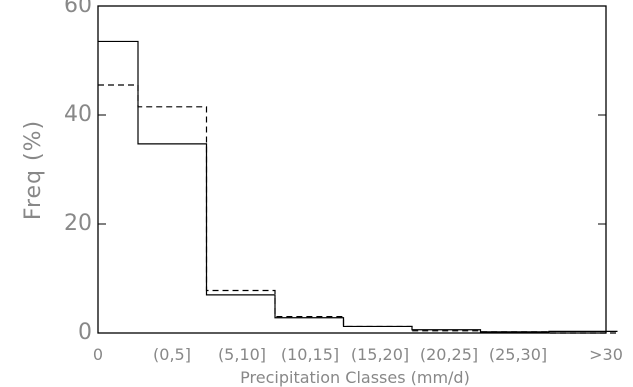 The image size is (633, 387). Describe the element at coordinates (78, 114) in the screenshot. I see `y-tick-label: 40` at that location.